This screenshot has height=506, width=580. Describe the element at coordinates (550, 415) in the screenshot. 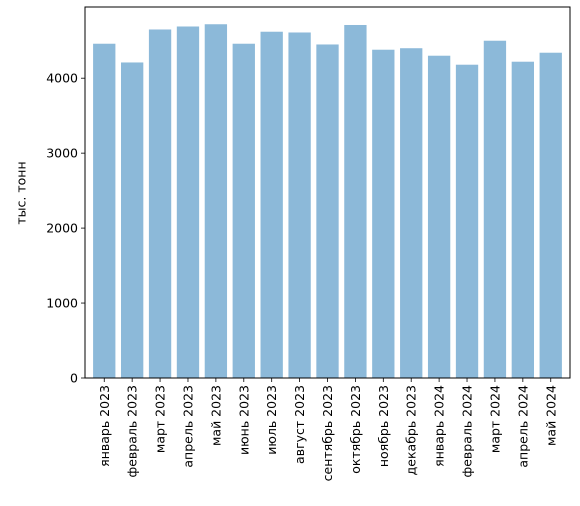

I see `x-tick-label-16: май 2024` at that location.